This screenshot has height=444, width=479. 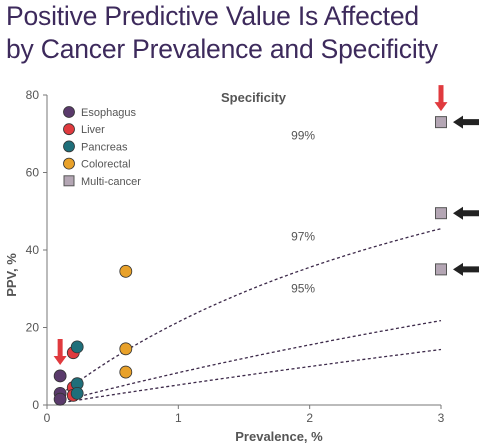 What do you see at coordinates (178, 418) in the screenshot?
I see `x-tick-label: 1` at bounding box center [178, 418].